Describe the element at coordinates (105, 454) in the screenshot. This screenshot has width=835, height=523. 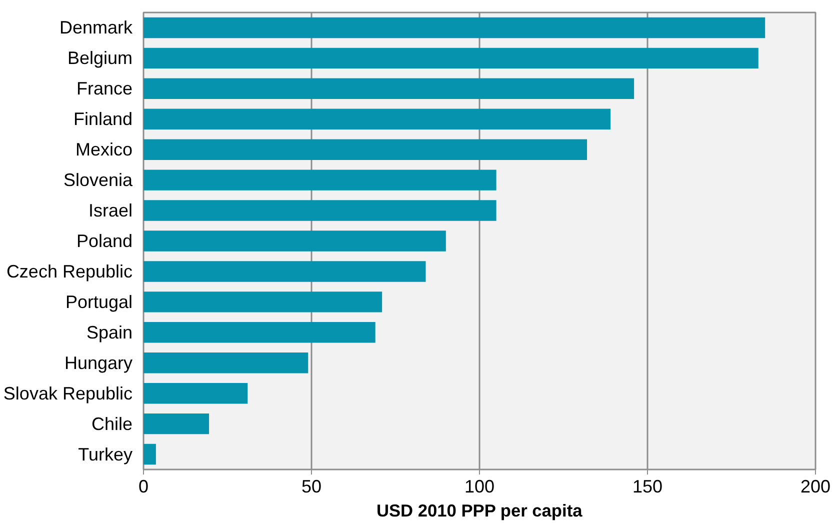
I see `y-tick-label: Turkey` at that location.